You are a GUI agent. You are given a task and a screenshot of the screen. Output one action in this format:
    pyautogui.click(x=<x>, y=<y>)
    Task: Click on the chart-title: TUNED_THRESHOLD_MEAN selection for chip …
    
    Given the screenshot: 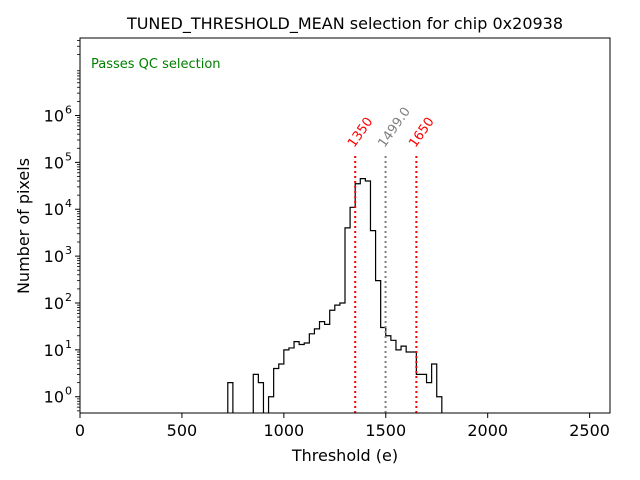 What is the action you would take?
    pyautogui.click(x=344, y=24)
    